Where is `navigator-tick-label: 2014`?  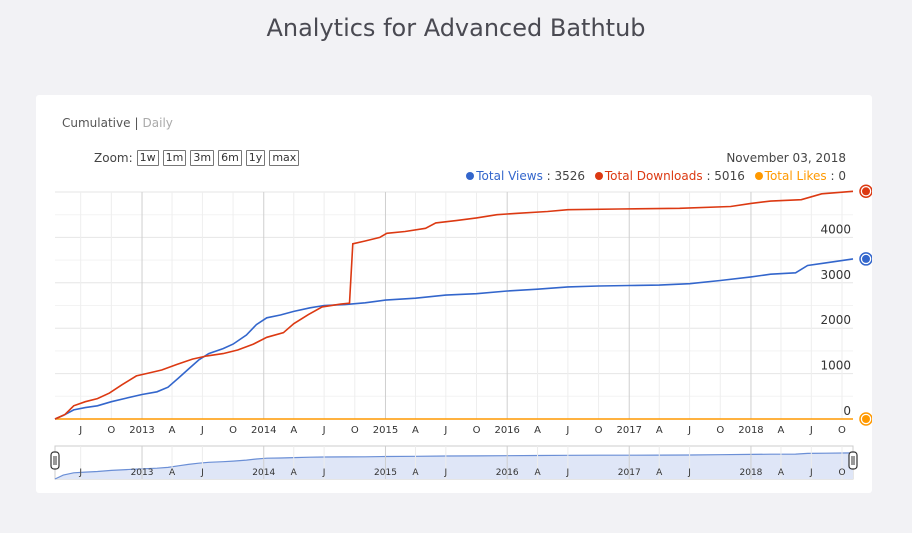 navigator-tick-label: 2014 is located at coordinates (263, 473).